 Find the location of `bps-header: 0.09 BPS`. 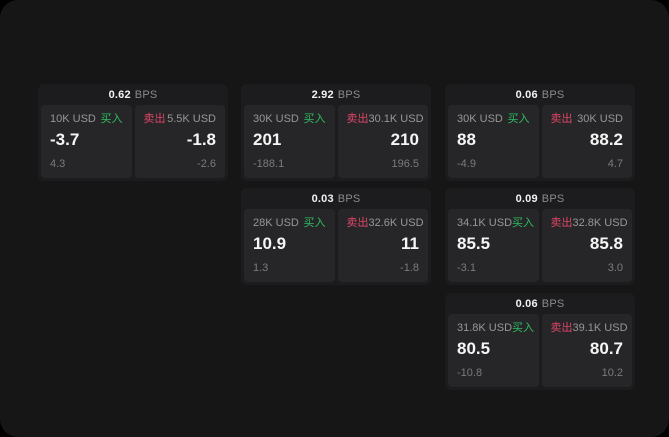

bps-header: 0.09 BPS is located at coordinates (540, 198).